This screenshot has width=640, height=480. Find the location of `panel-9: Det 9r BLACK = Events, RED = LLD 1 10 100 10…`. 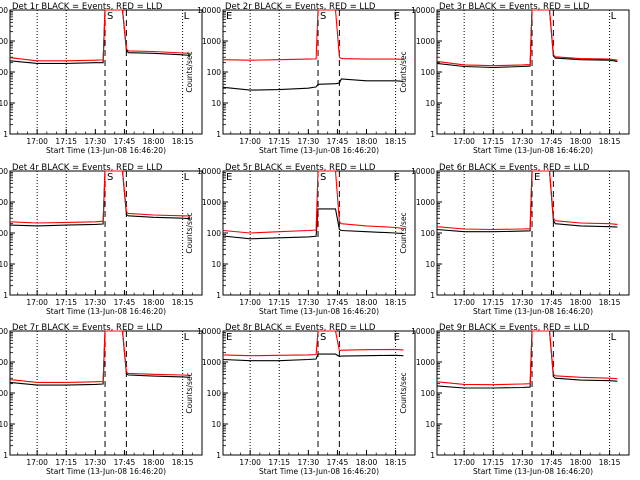

panel-9: Det 9r BLACK = Events, RED = LLD 1 10 100 10… is located at coordinates (514, 399).